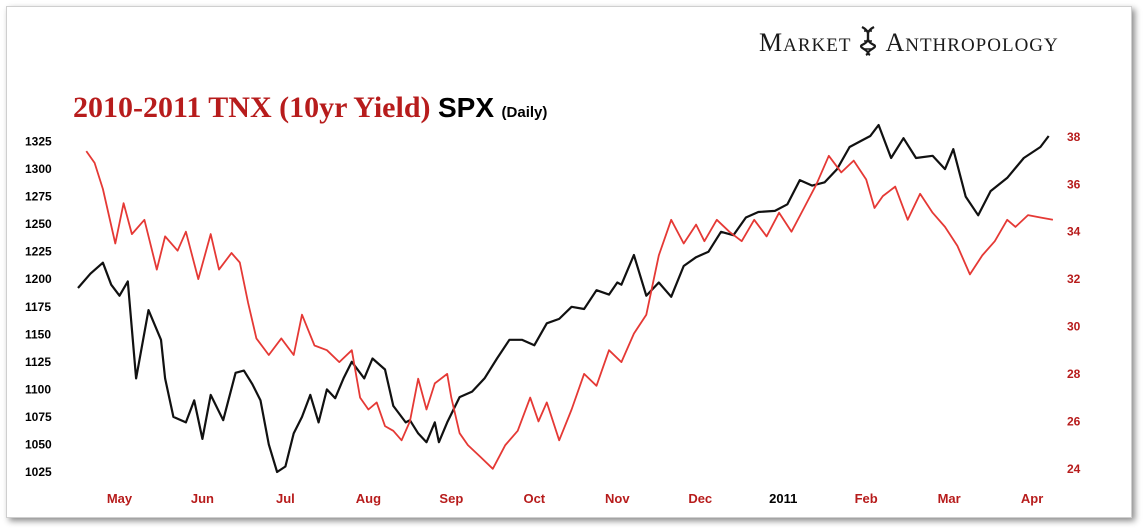 Image resolution: width=1144 pixels, height=528 pixels. Describe the element at coordinates (617, 498) in the screenshot. I see `x-tick-label: Nov` at that location.